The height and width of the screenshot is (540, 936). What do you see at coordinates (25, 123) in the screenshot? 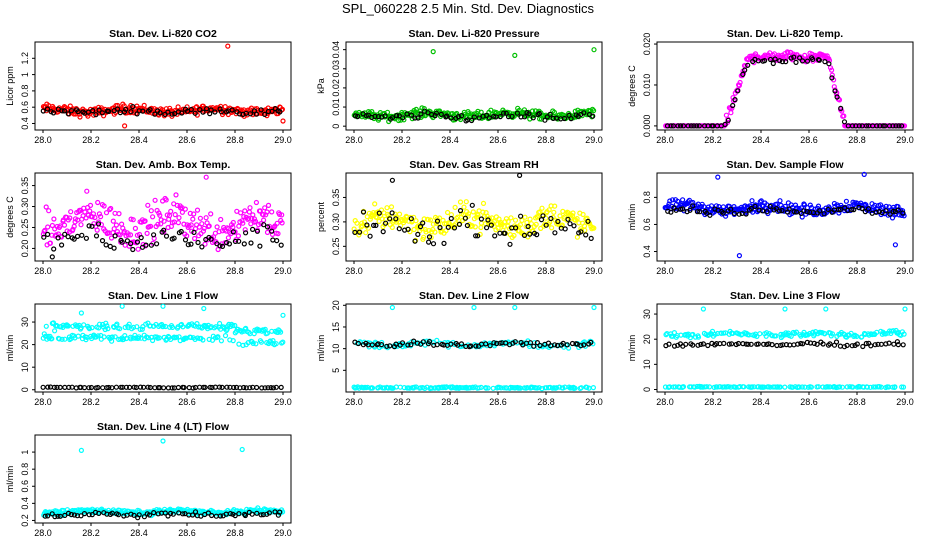
I see `y-tick-label: 0.4` at bounding box center [25, 123].